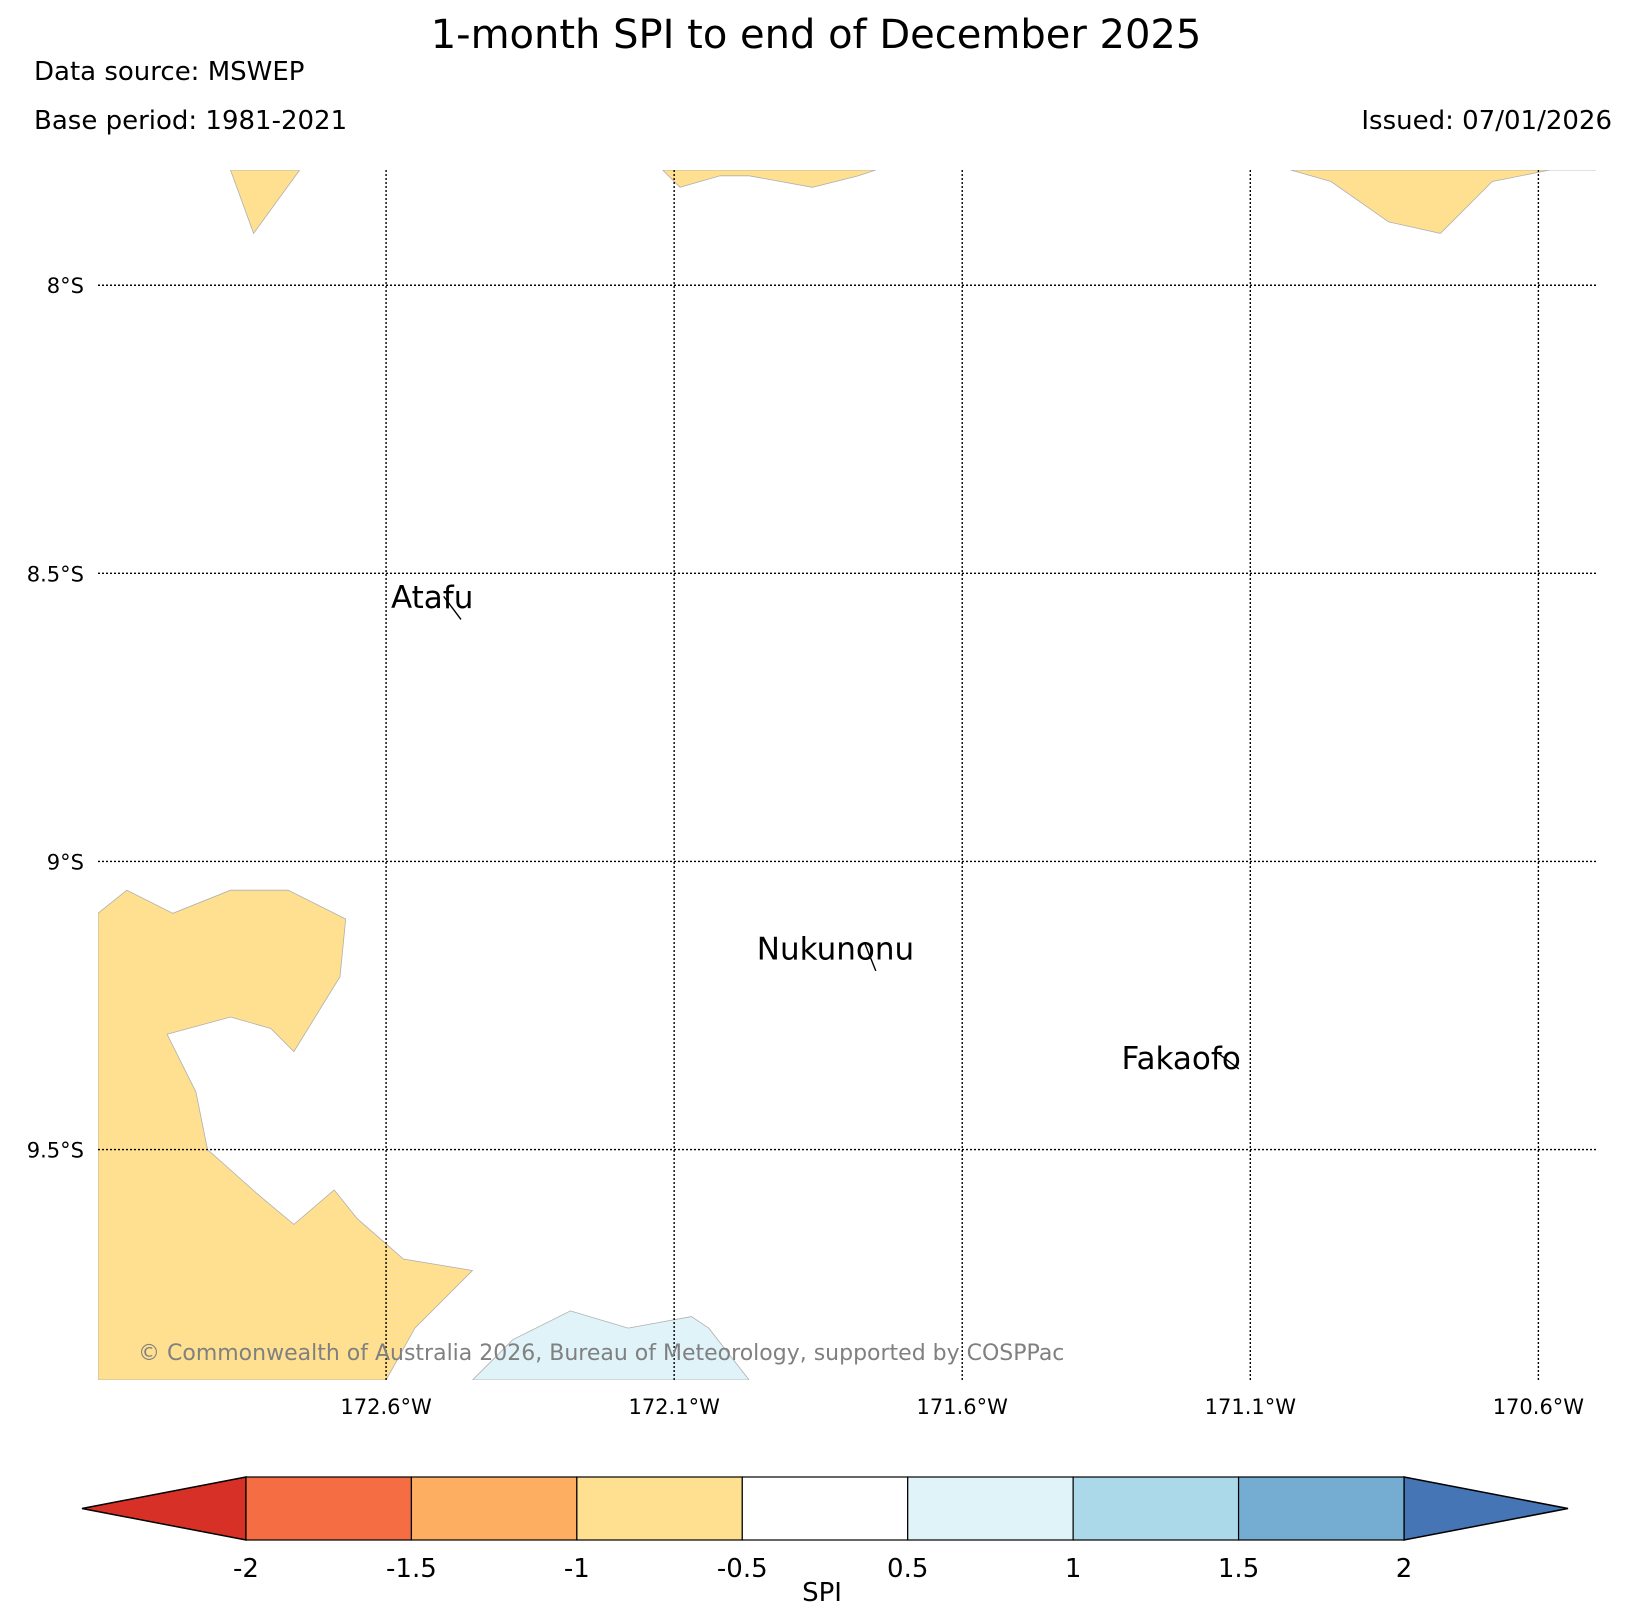 This screenshot has width=1632, height=1609. I want to click on lon-tick-label: 171.1°W, so click(1251, 1407).